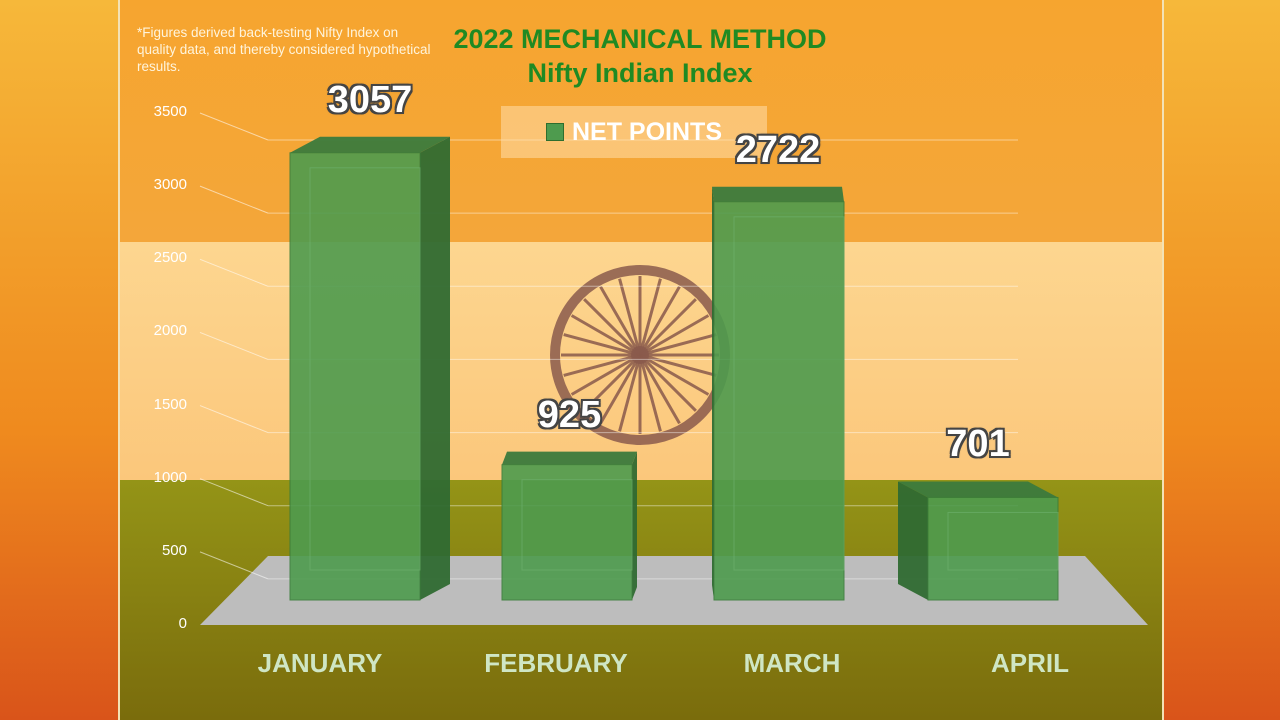 The height and width of the screenshot is (720, 1280). What do you see at coordinates (556, 663) in the screenshot?
I see `x-tick-label: FEBRUARY` at bounding box center [556, 663].